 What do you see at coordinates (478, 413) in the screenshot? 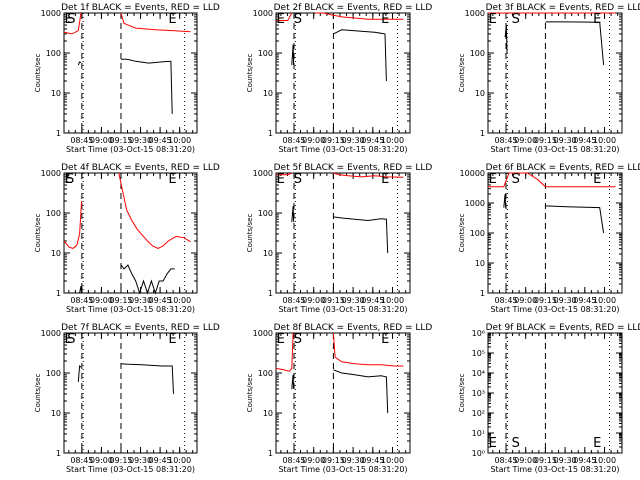
I see `y-tick-label: 10²` at bounding box center [478, 413].